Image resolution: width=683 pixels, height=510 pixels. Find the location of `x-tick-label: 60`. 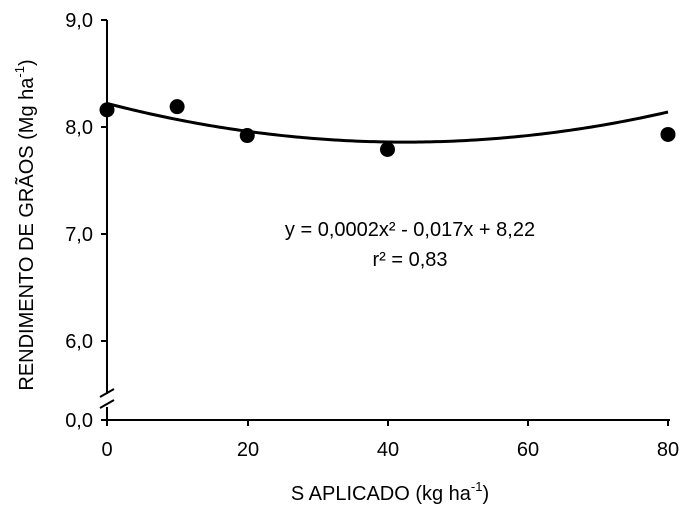

x-tick-label: 60 is located at coordinates (528, 450).